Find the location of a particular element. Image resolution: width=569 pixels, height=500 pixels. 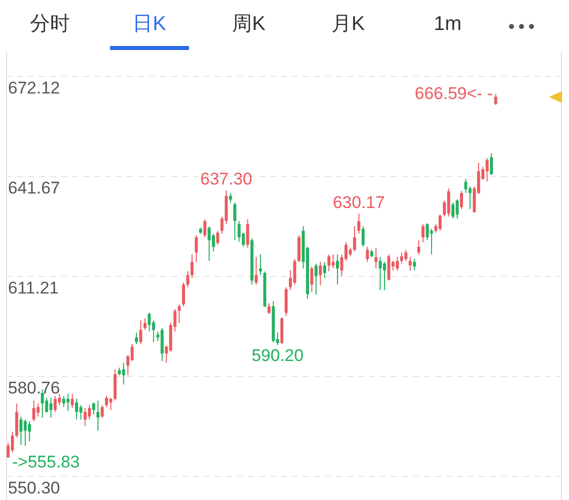

text: 周K is located at coordinates (249, 24).